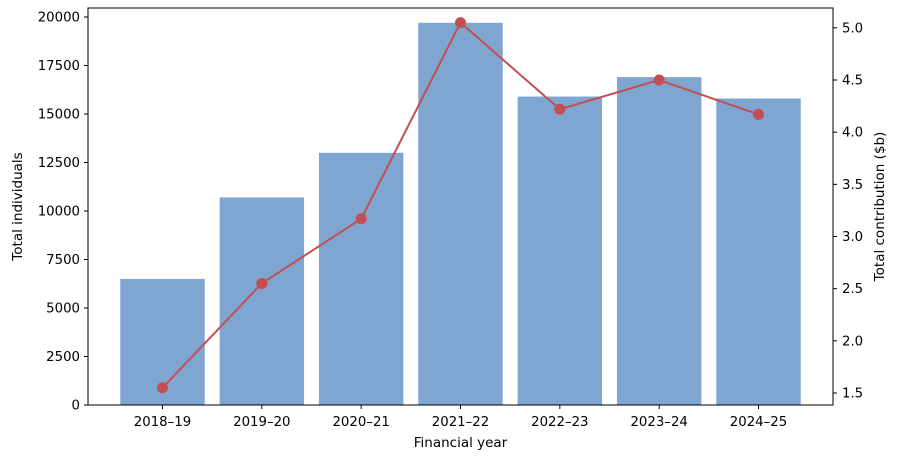  What do you see at coordinates (758, 422) in the screenshot?
I see `x-tick-label: 2024–25` at bounding box center [758, 422].